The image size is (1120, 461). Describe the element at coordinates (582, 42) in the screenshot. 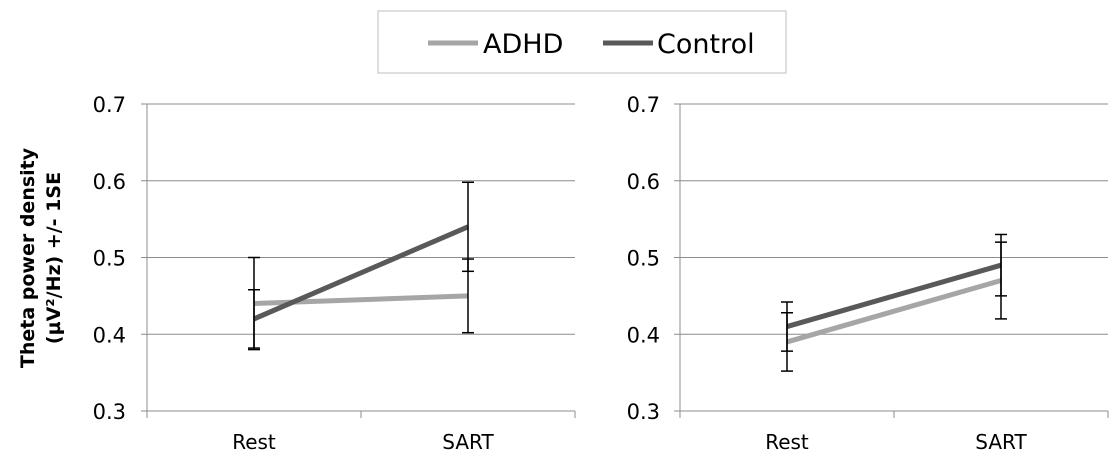

I see `legend: ADHD Control` at that location.